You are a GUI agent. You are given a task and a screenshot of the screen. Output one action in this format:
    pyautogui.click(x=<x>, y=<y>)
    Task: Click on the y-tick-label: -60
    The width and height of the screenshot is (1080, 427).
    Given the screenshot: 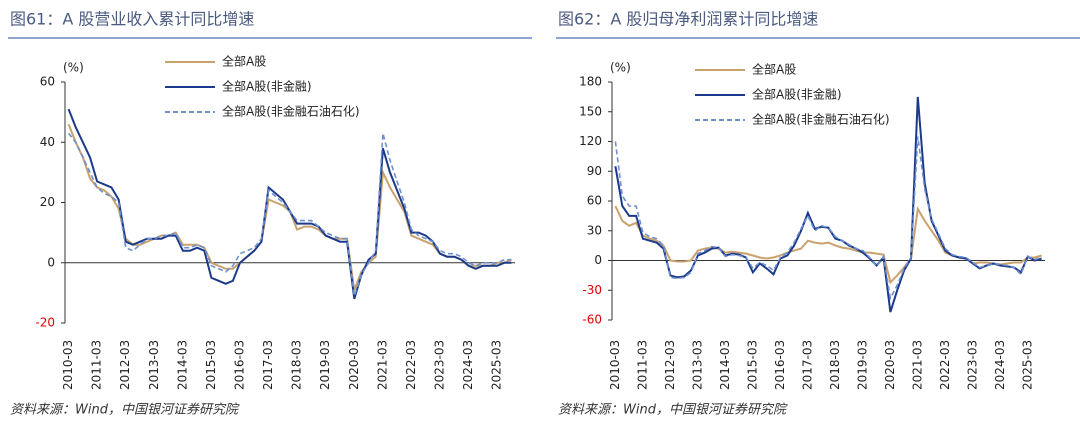 What is the action you would take?
    pyautogui.click(x=592, y=320)
    